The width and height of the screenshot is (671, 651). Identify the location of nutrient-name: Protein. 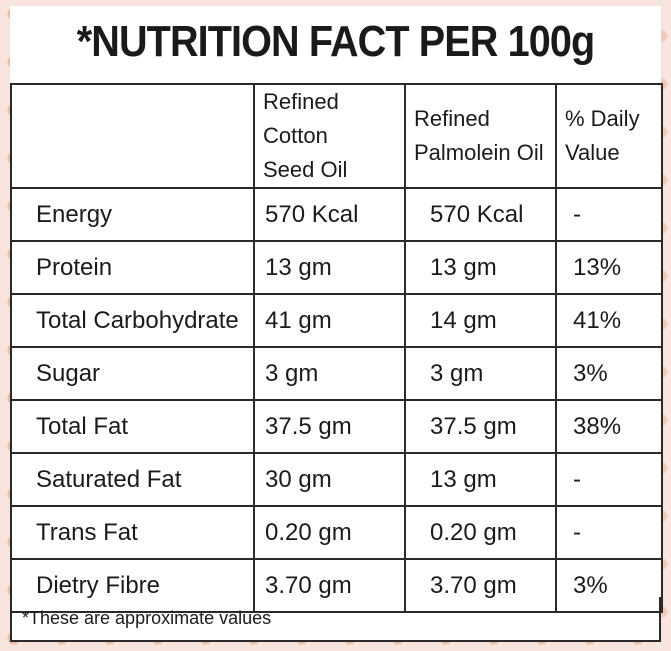
(132, 267).